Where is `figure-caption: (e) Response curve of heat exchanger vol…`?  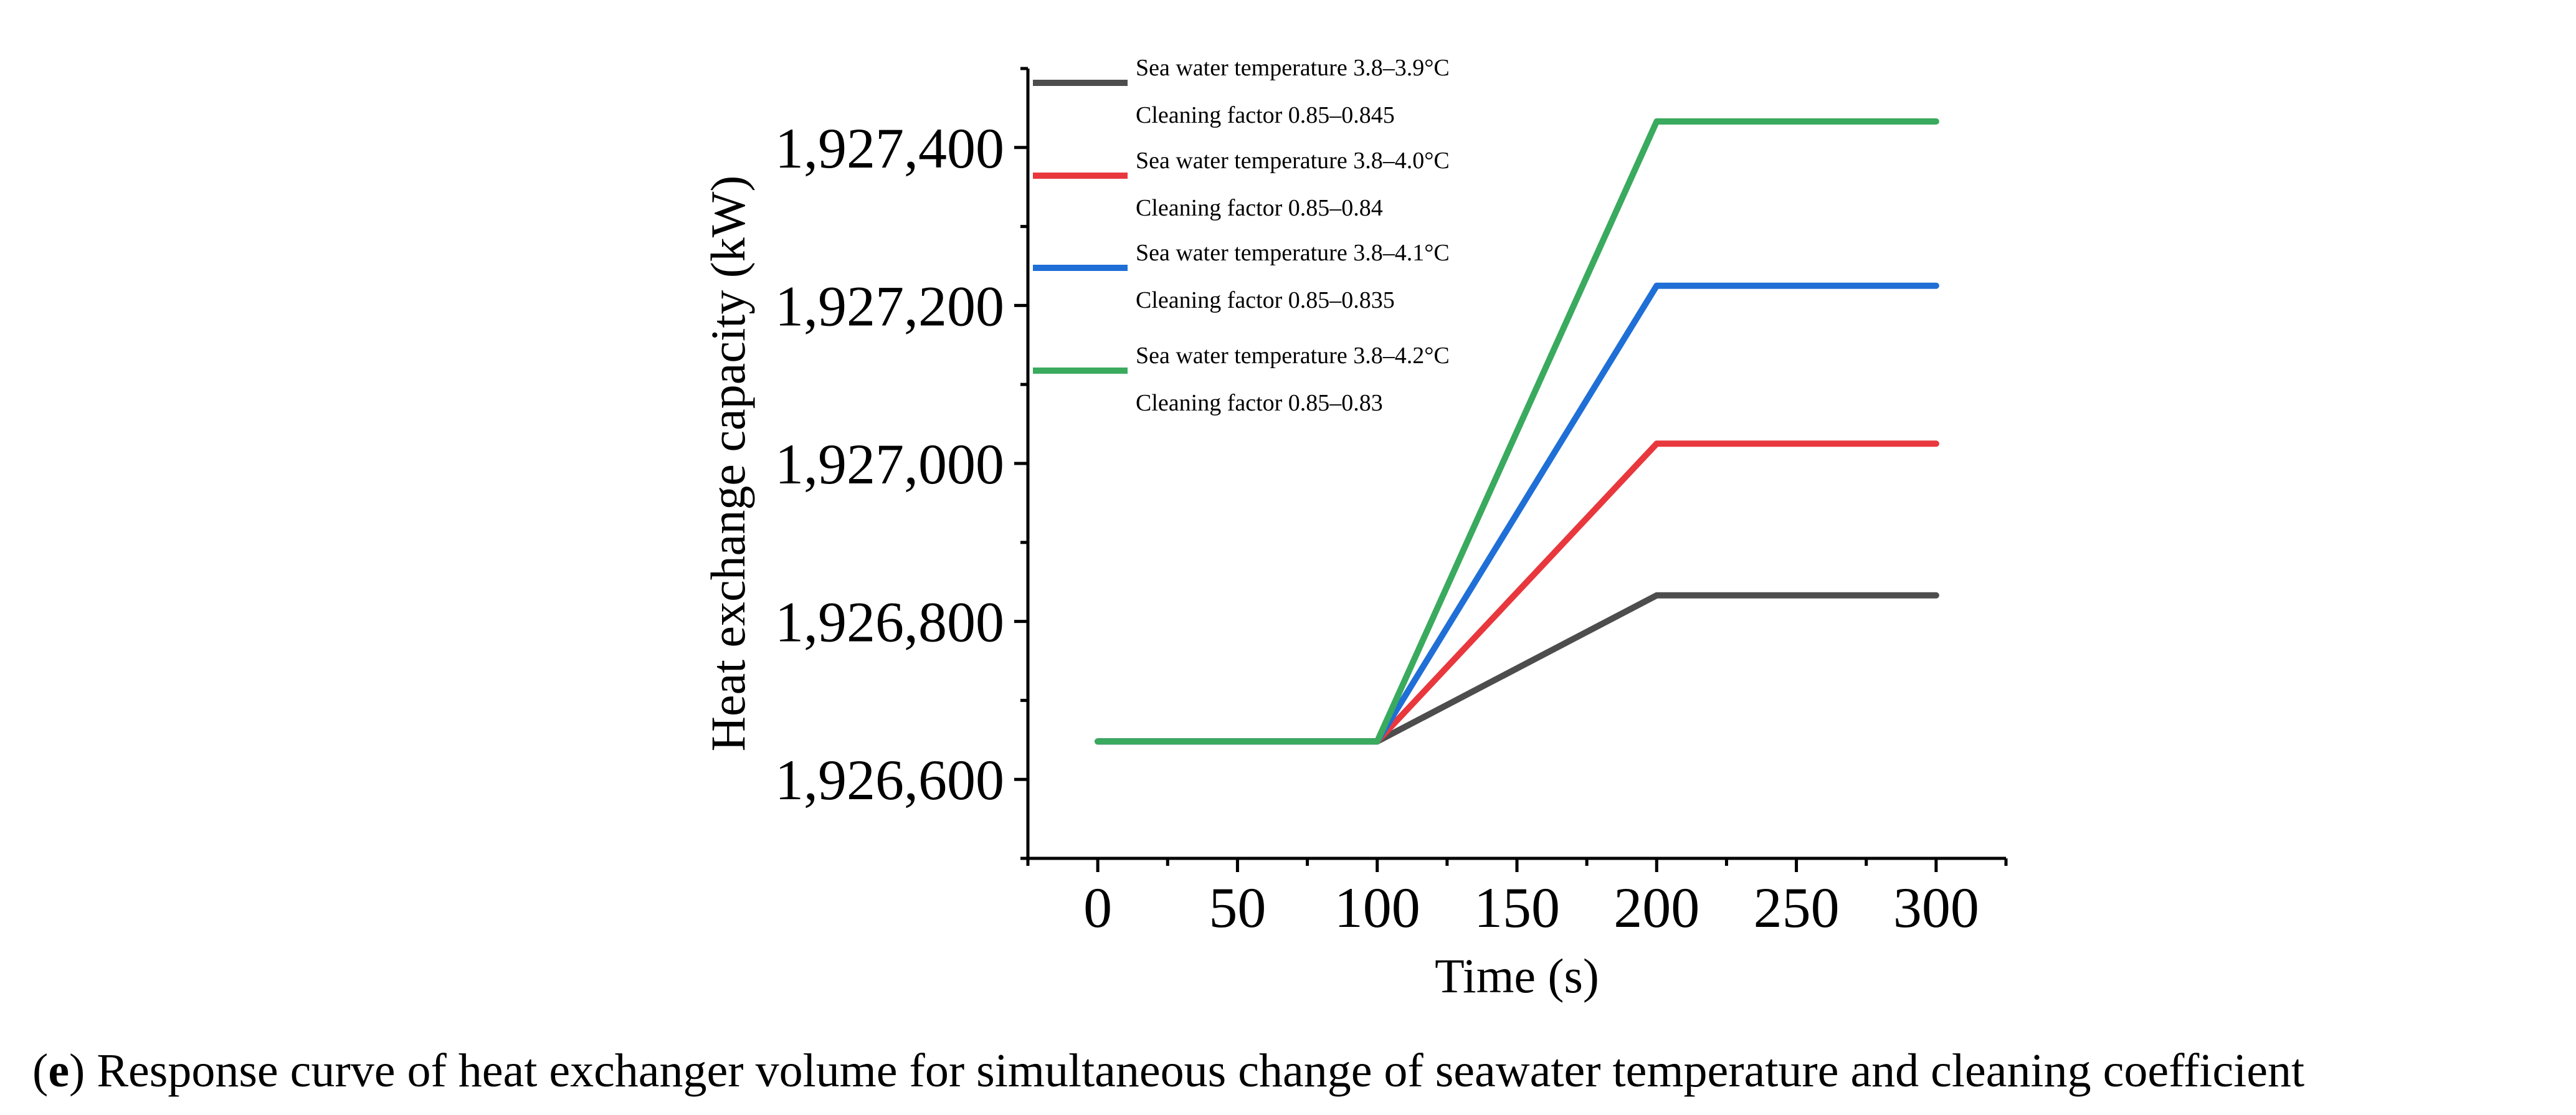
figure-caption: (e) Response curve of heat exchanger vol… is located at coordinates (1168, 1071).